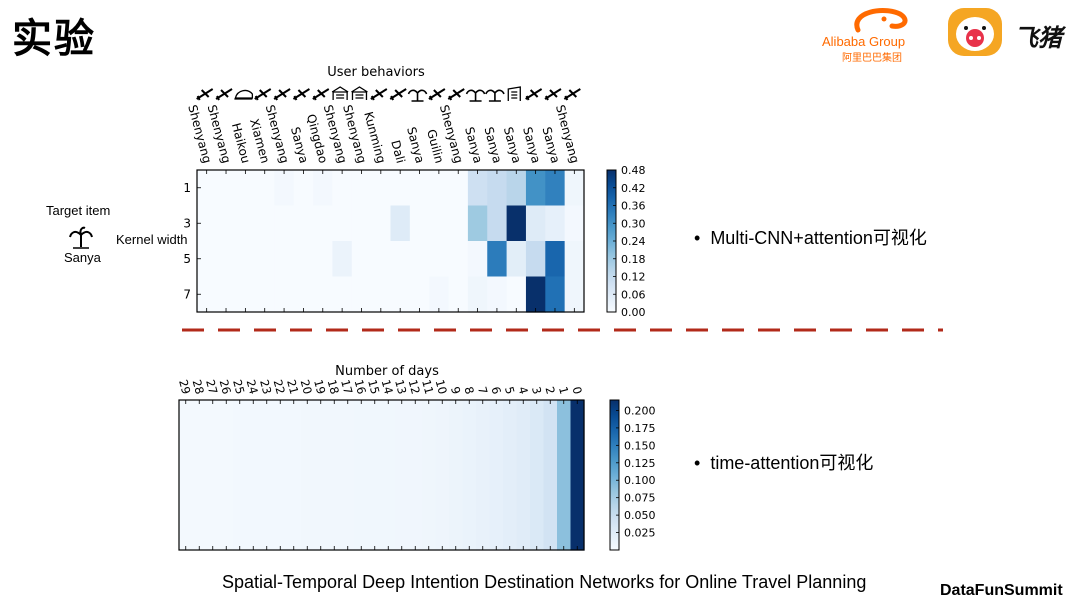 The image size is (1080, 608). I want to click on x-tick-label: 19, so click(319, 387).